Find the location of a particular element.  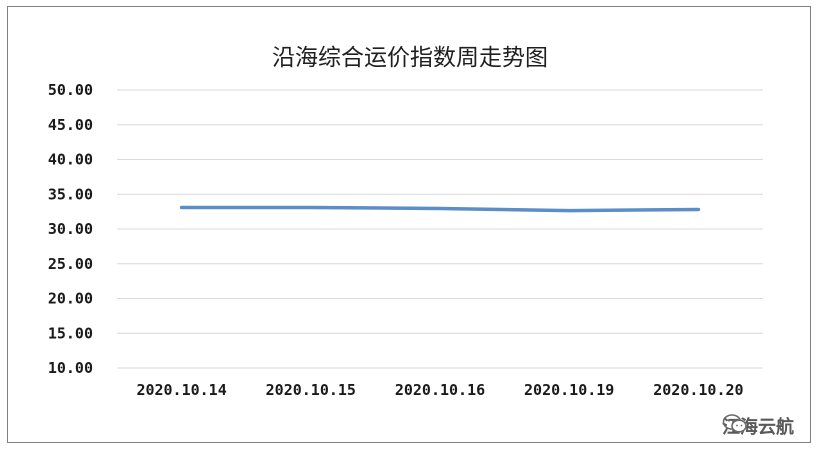

y-tick-label: 35.00 is located at coordinates (70, 194).